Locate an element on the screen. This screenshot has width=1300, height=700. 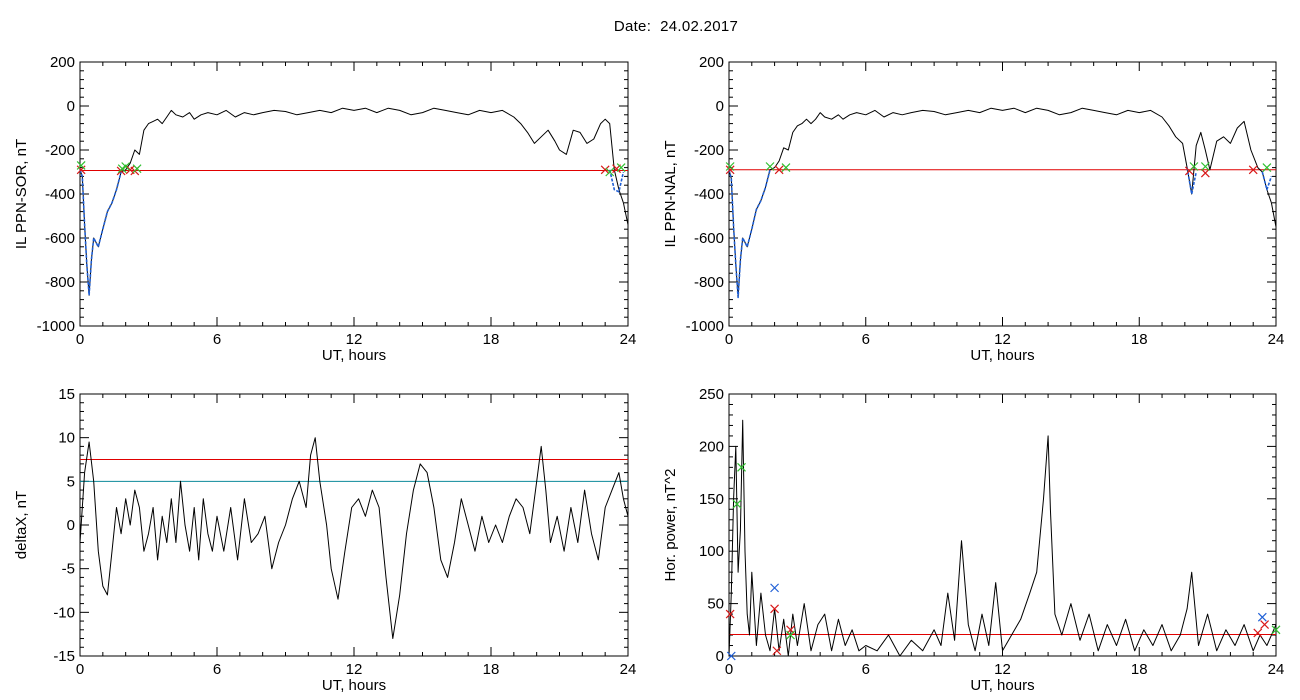
y-tick-label: 150 is located at coordinates (711, 499).